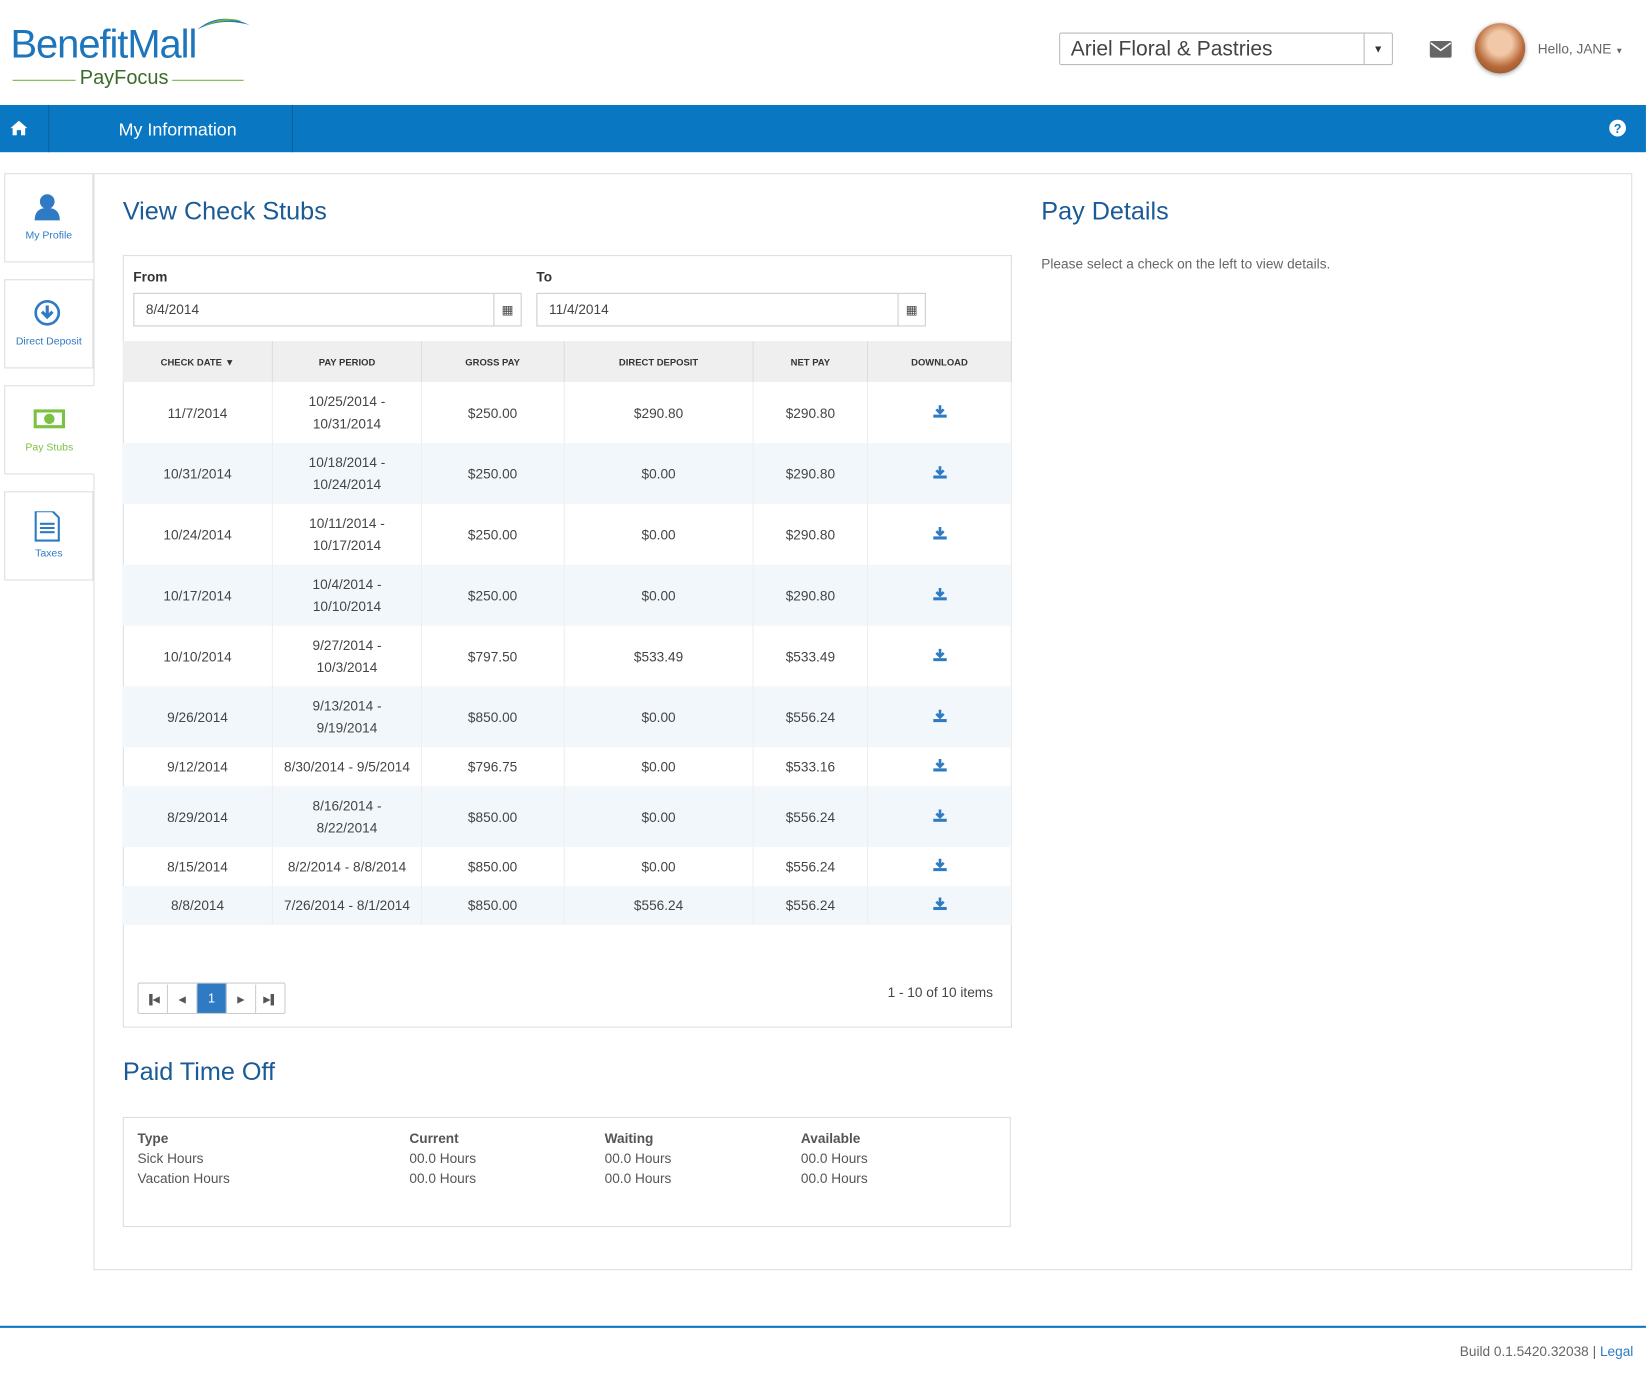  I want to click on table-cell: 10/4/2014 - 10/10/2014, so click(347, 595).